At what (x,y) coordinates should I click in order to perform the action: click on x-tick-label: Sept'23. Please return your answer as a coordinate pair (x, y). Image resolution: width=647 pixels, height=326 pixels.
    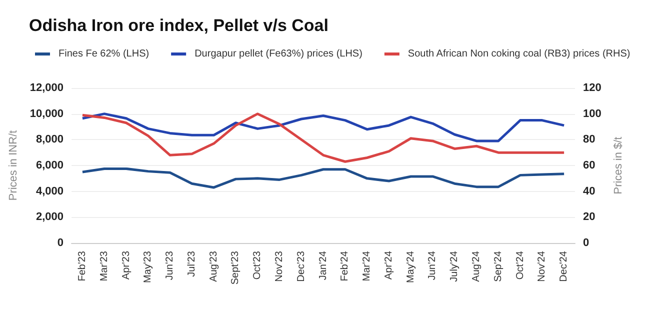
    Looking at the image, I should click on (236, 267).